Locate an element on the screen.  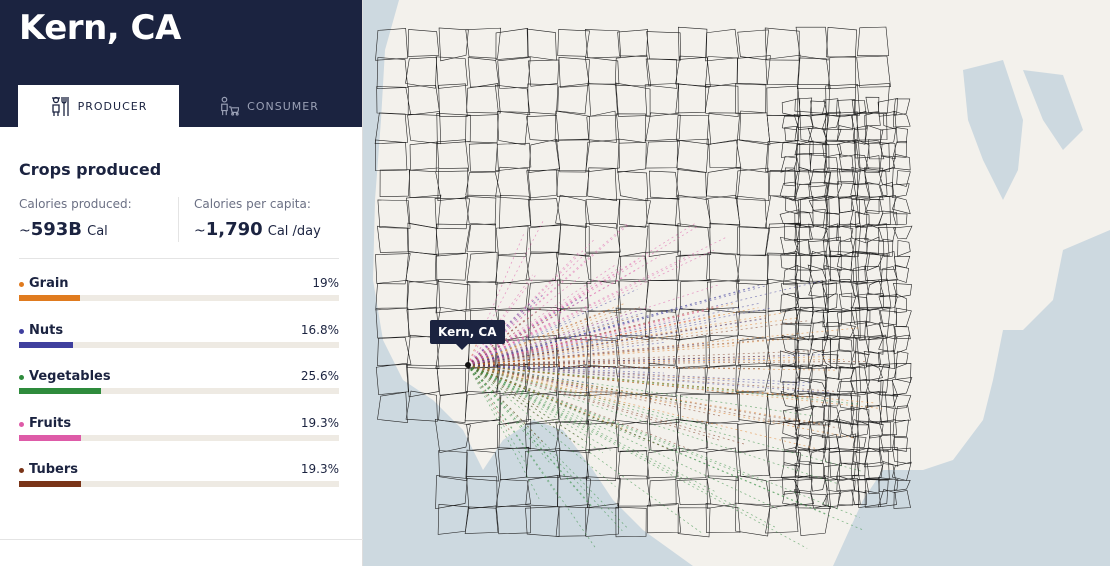
crop-name: Tubers is located at coordinates (53, 469).